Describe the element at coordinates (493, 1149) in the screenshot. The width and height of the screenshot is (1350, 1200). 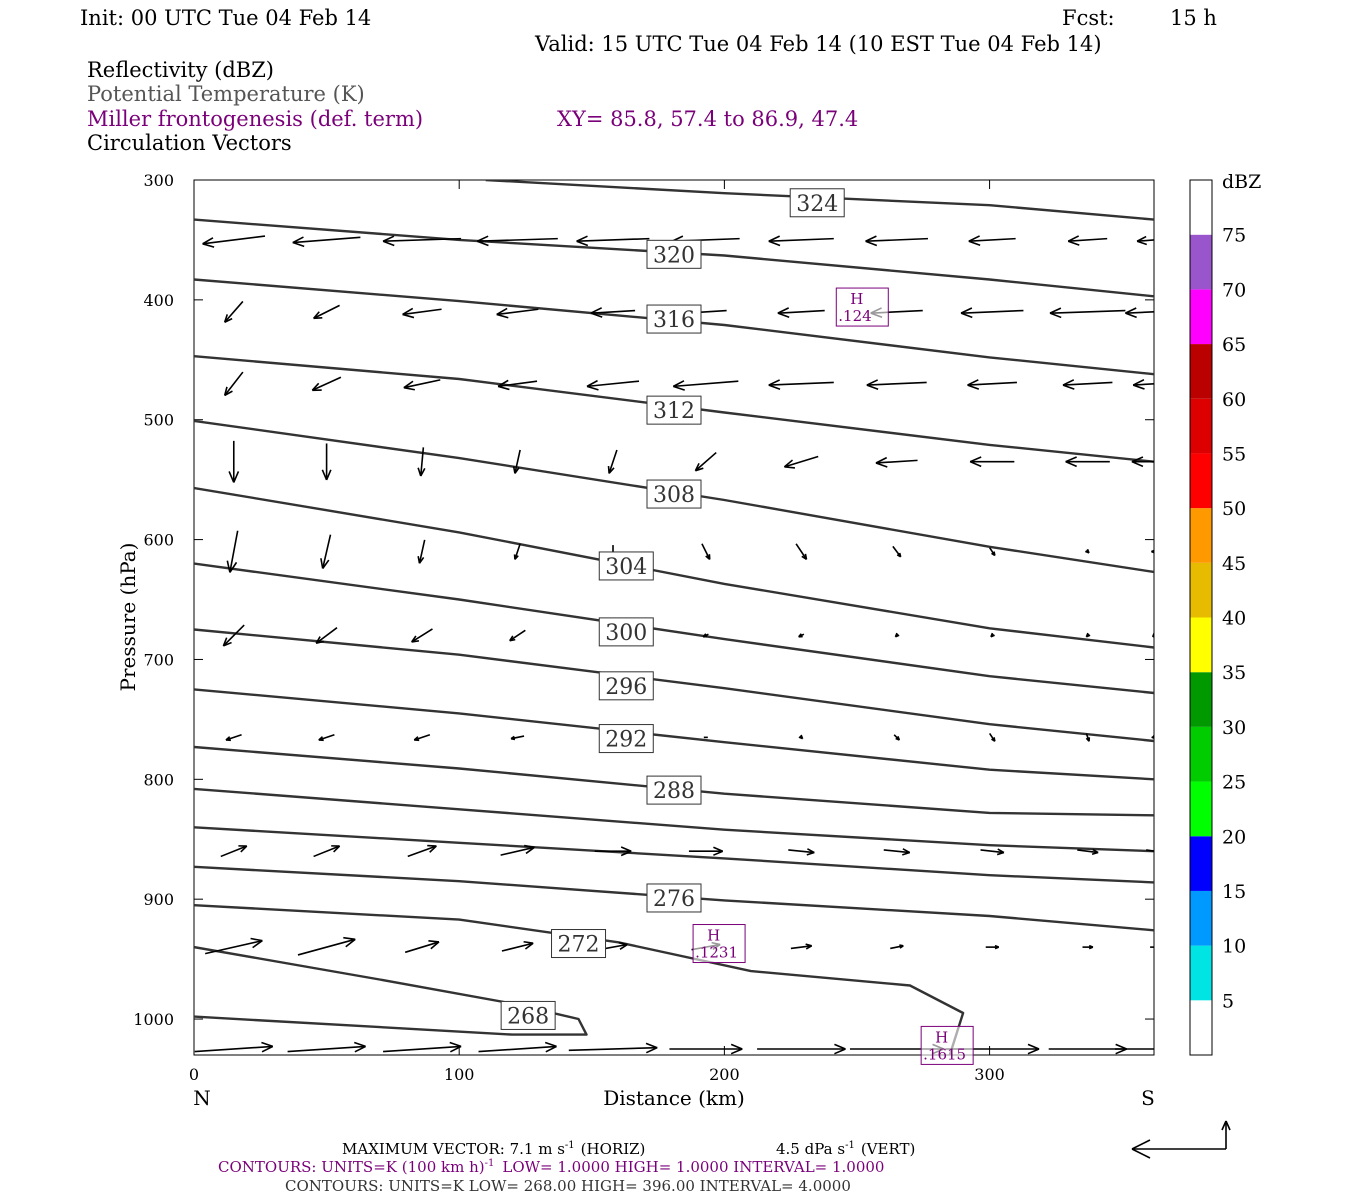
I see `max-vector-horizontal: MAXIMUM VECTOR: 7.1 m s-1 (HORIZ)` at that location.